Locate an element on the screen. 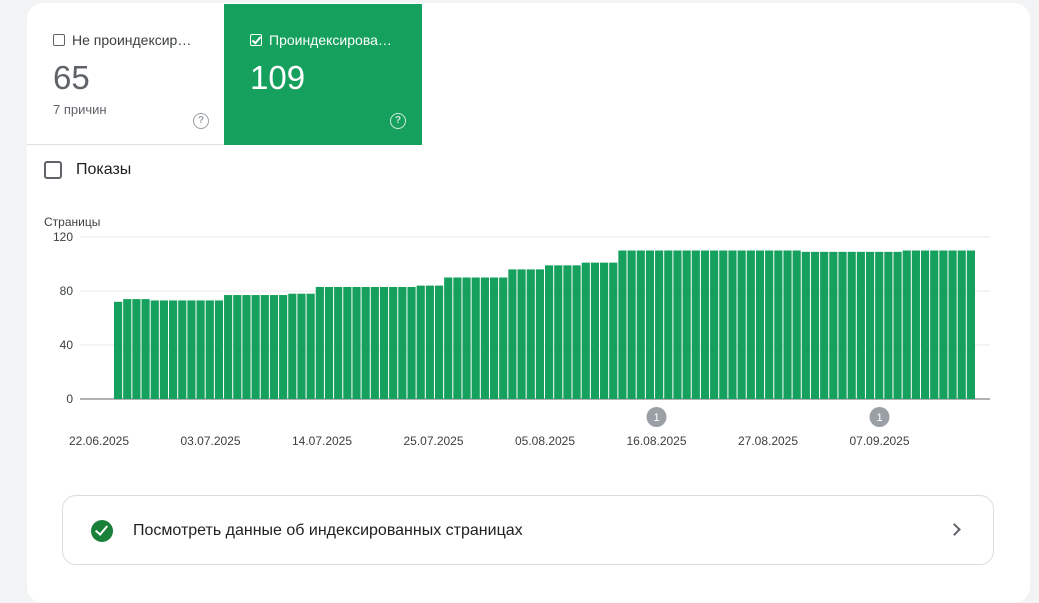 The image size is (1039, 603). x-tick-label: 27.08.2025 is located at coordinates (768, 441).